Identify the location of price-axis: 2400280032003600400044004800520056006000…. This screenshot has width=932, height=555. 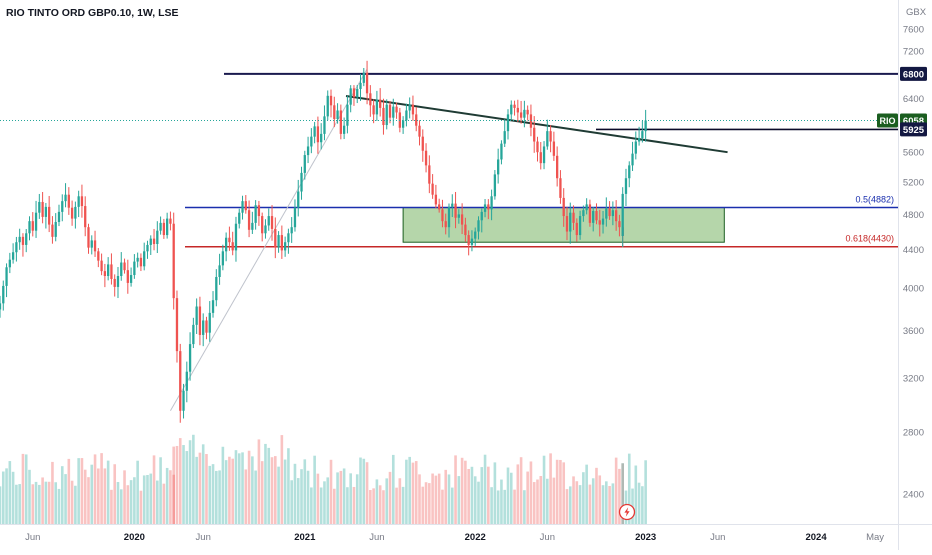
(913, 263).